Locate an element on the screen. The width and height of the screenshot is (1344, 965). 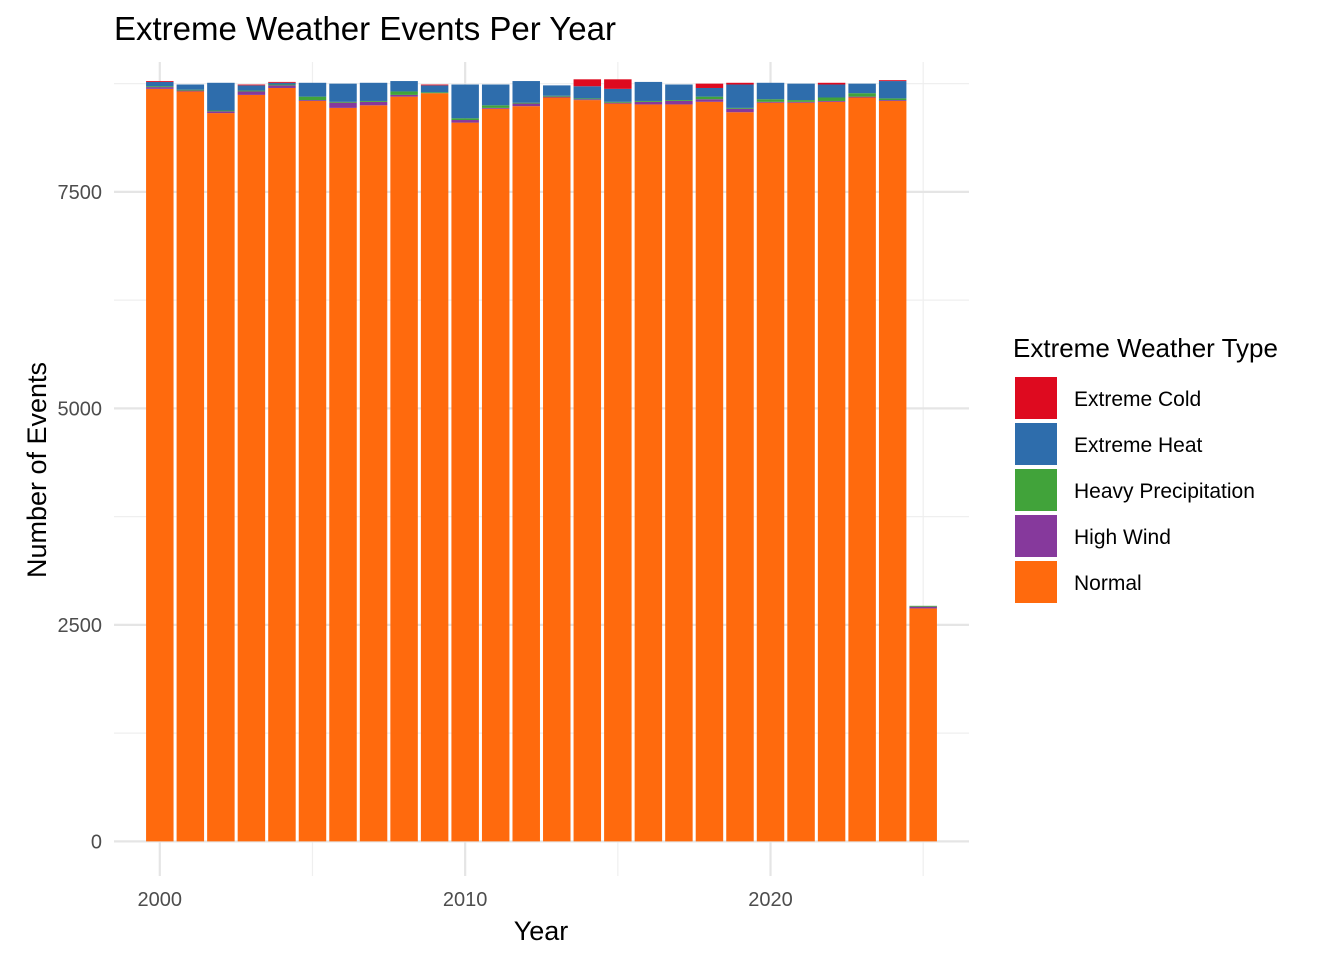
bar-segment-heavy-precipitation-2022 is located at coordinates (831, 99).